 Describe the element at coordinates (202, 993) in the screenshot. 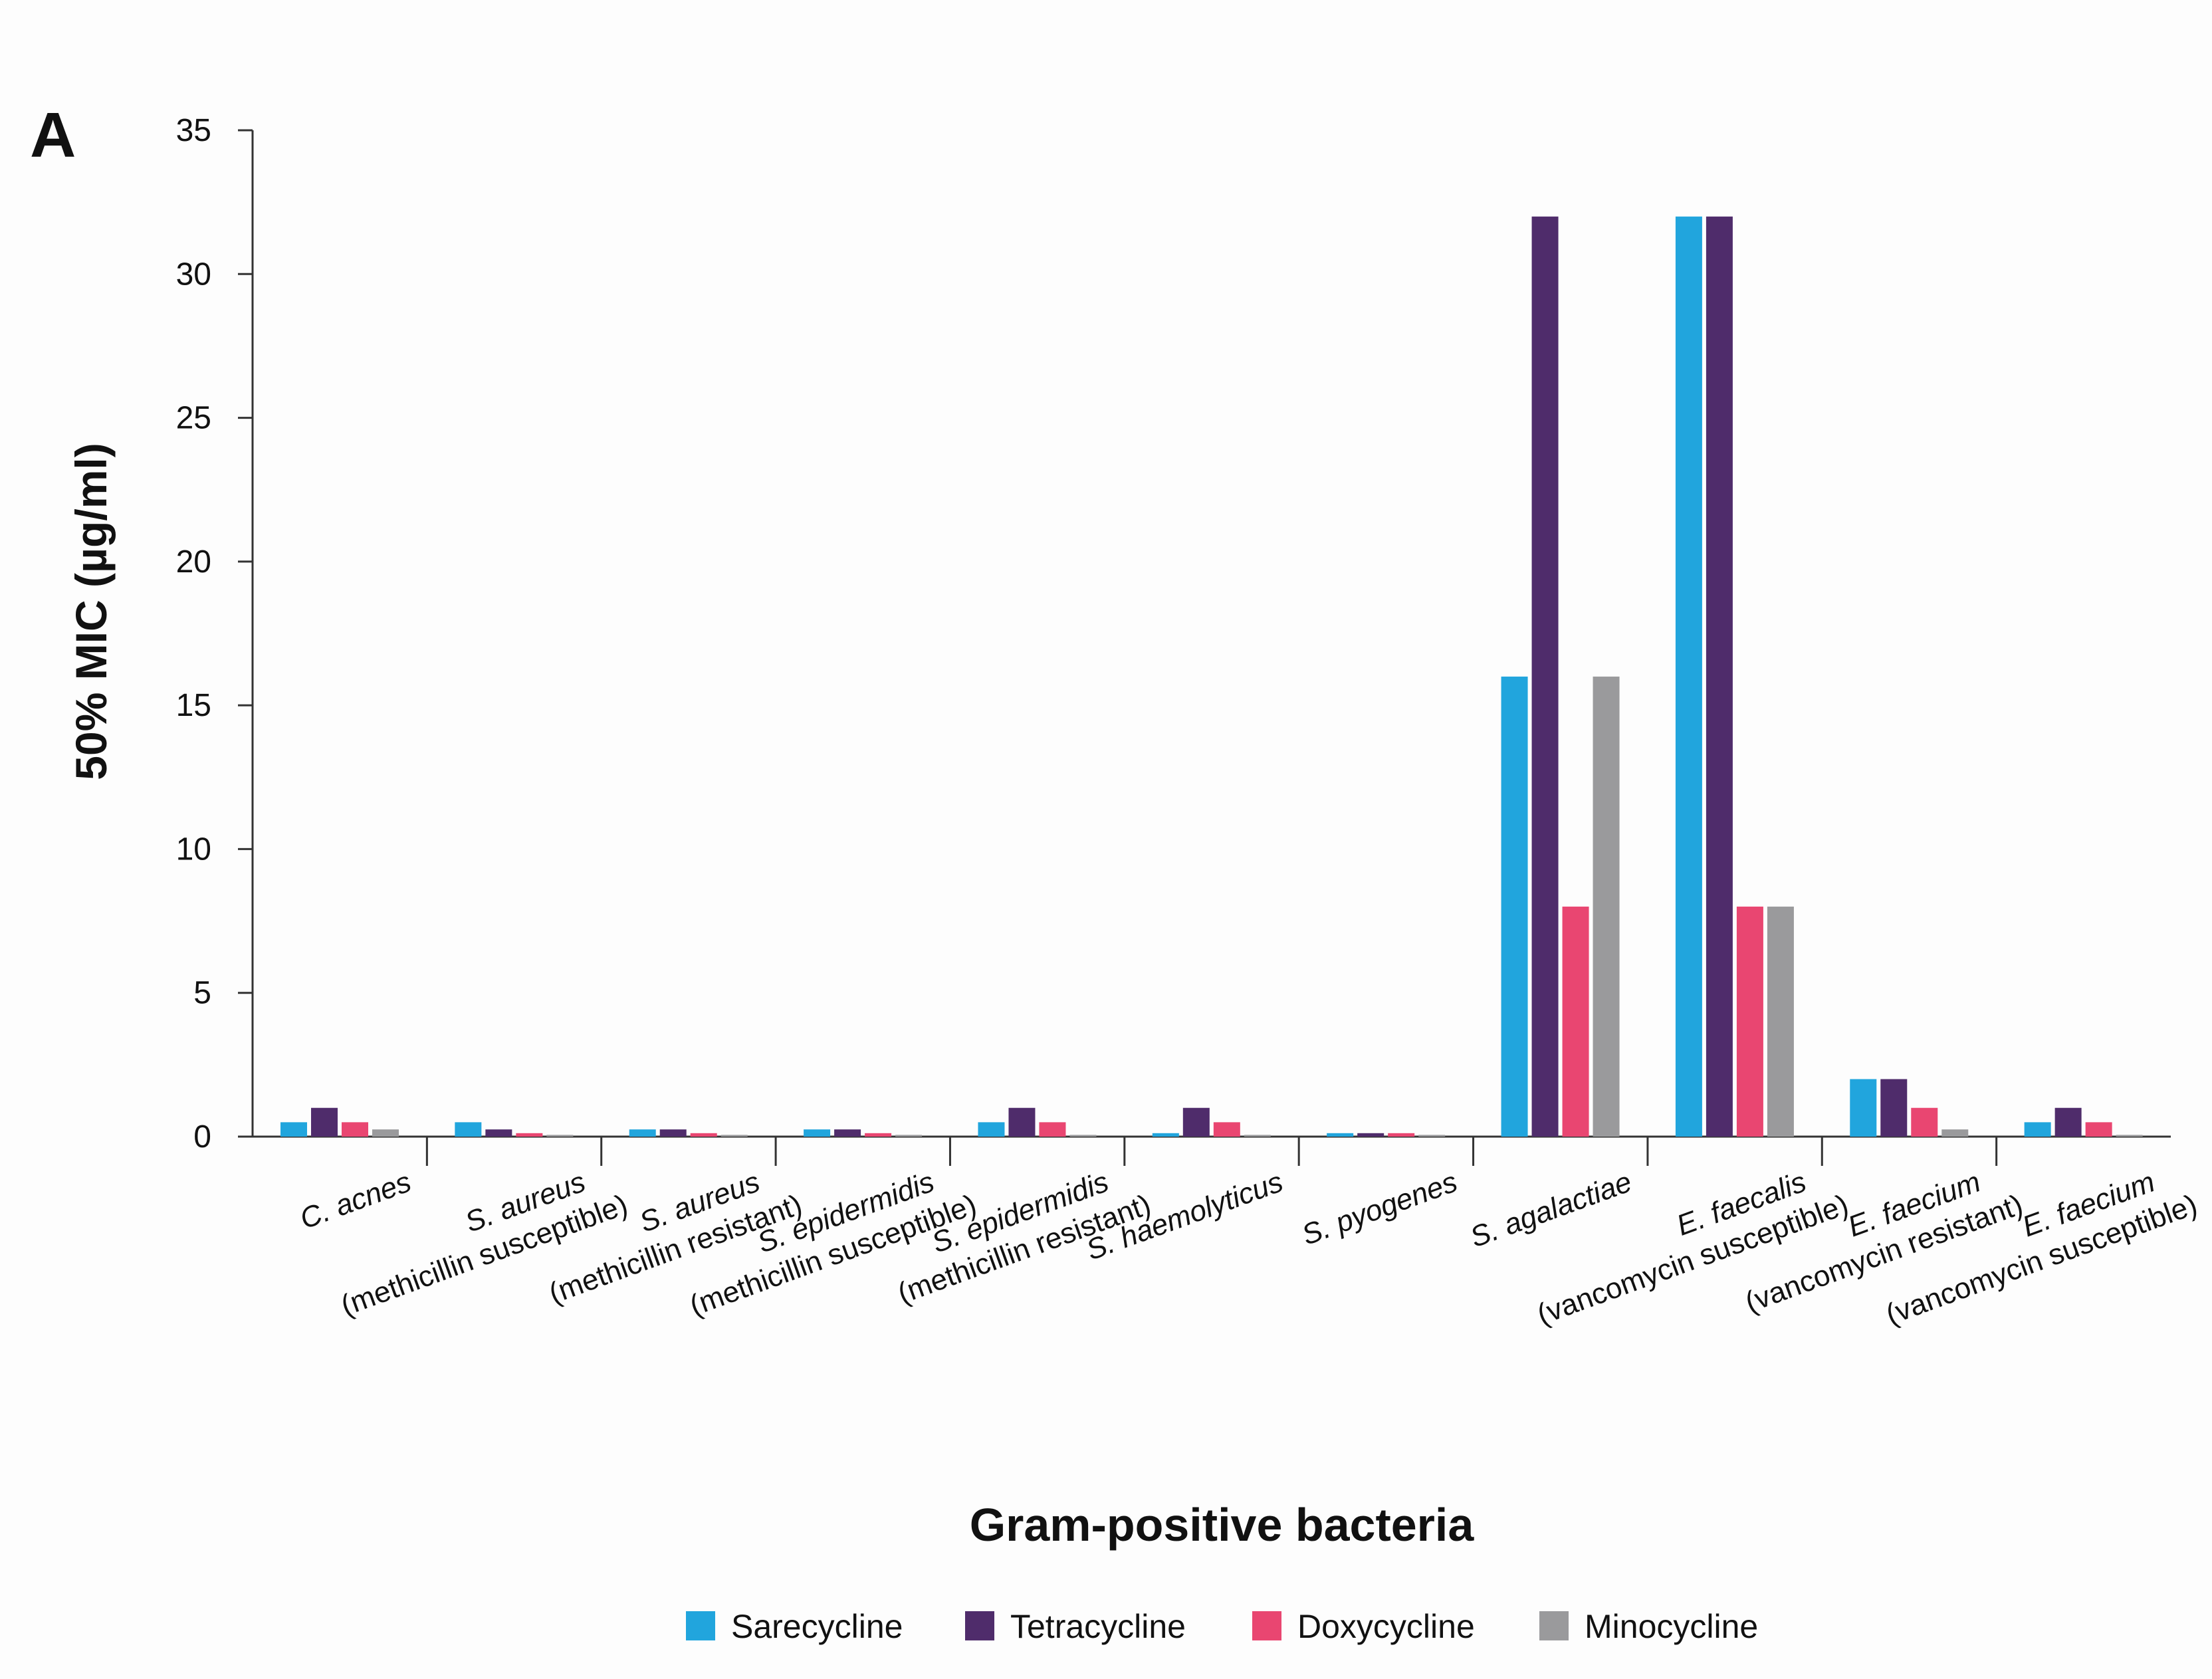

I see `y-tick-label: 5` at that location.